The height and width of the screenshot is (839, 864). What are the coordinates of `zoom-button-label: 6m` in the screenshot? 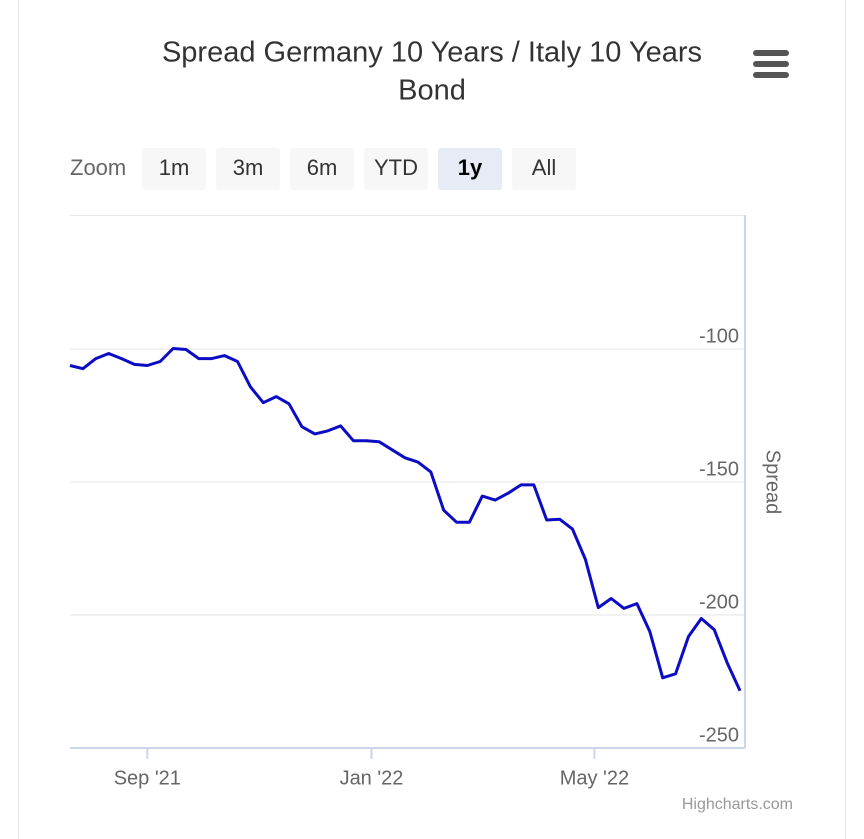 It's located at (322, 167).